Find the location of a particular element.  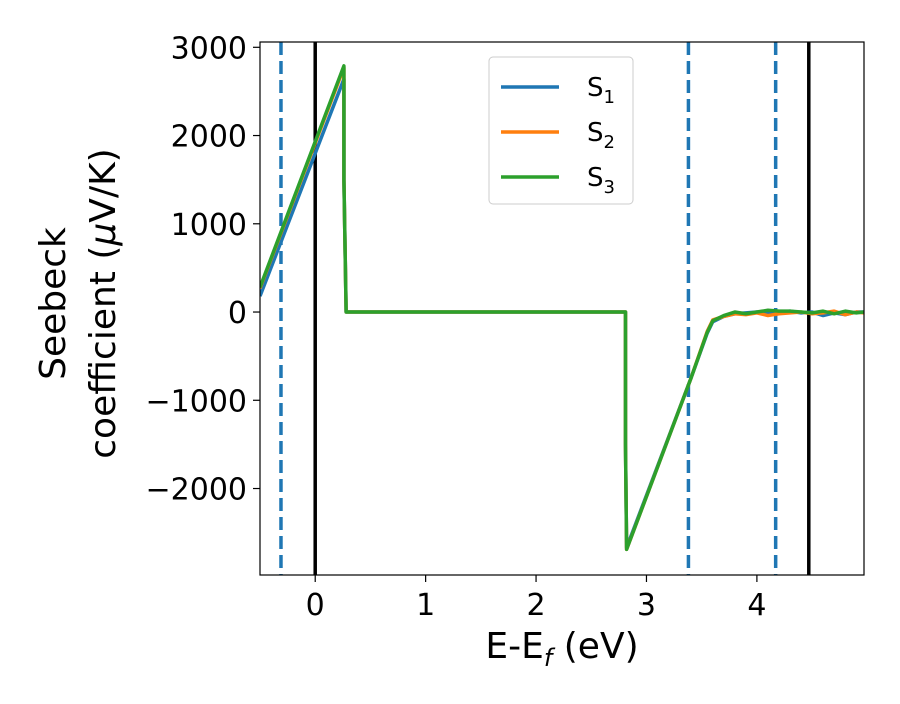

x-tick-label: 0 is located at coordinates (315, 605).